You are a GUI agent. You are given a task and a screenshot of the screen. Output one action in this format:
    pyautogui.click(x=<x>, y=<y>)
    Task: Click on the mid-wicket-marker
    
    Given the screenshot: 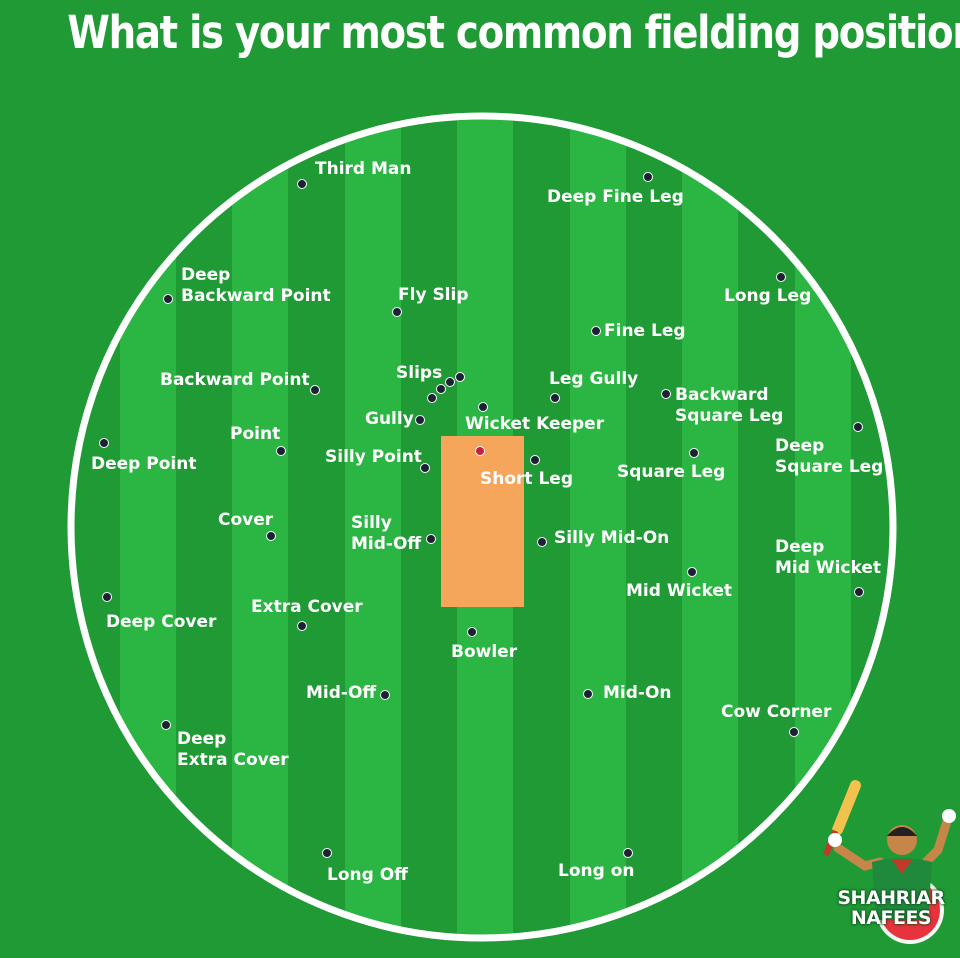 What is the action you would take?
    pyautogui.click(x=692, y=572)
    